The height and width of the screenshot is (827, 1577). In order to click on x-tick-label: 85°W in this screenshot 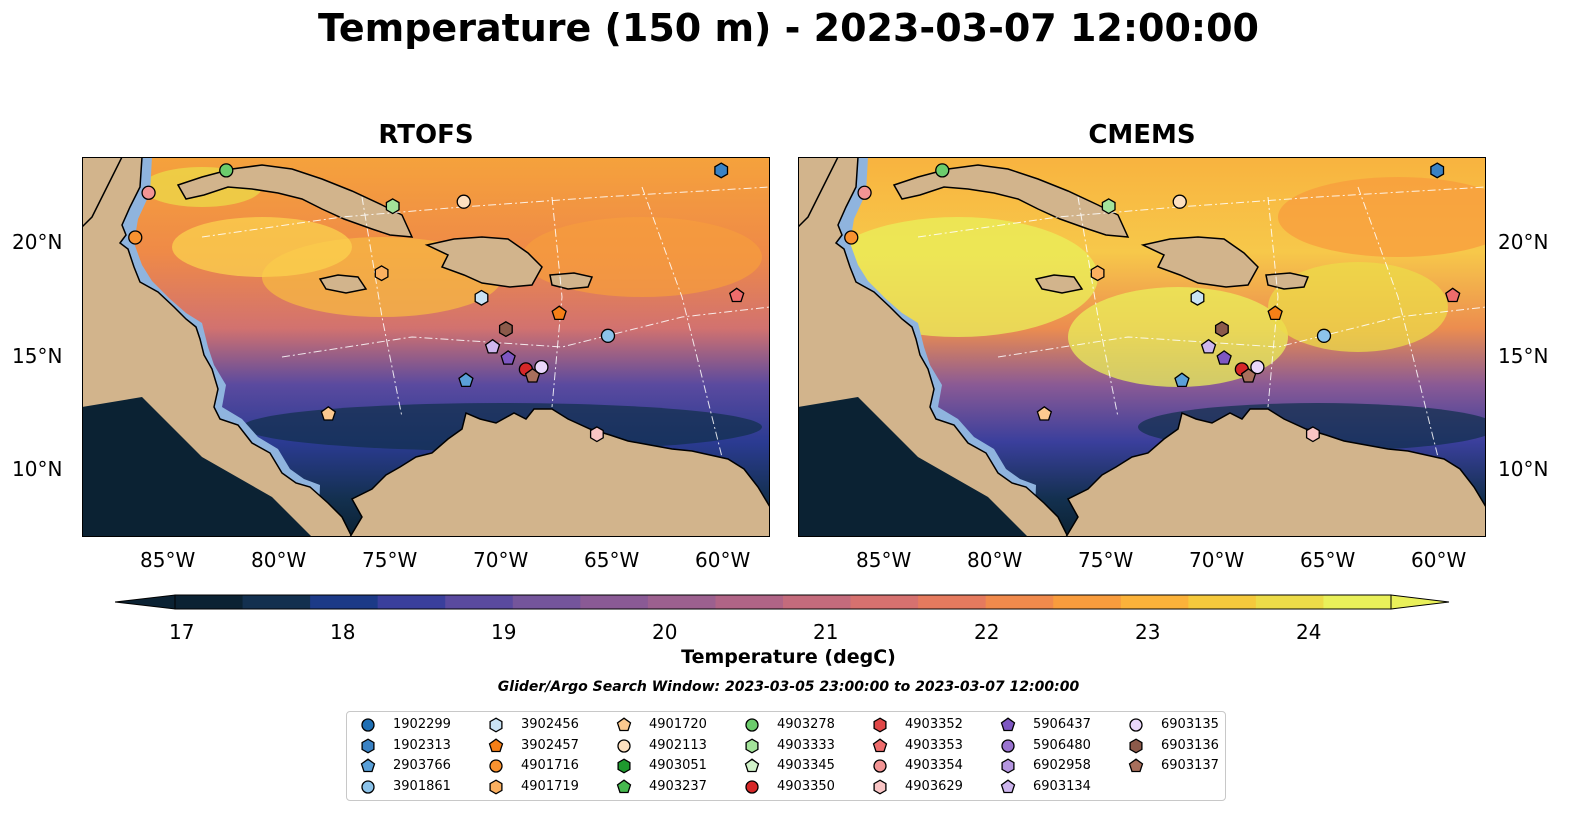, I will do `click(168, 560)`.